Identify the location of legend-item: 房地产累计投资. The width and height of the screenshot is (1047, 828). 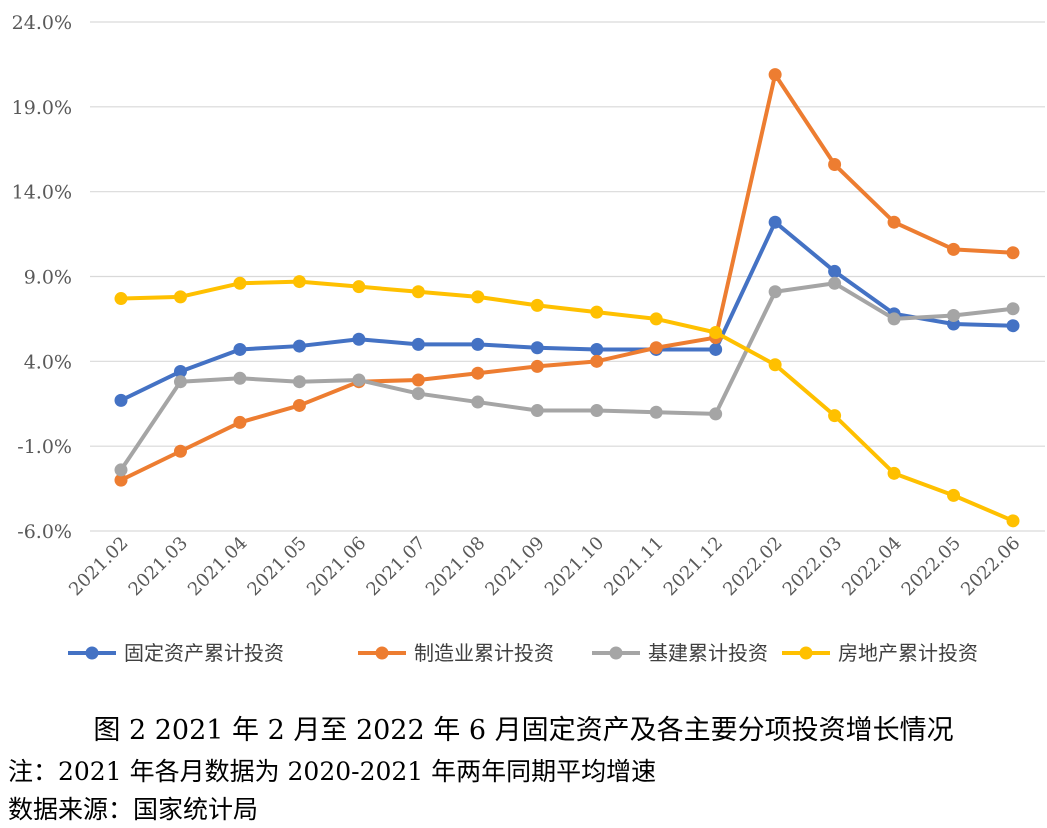
(880, 653).